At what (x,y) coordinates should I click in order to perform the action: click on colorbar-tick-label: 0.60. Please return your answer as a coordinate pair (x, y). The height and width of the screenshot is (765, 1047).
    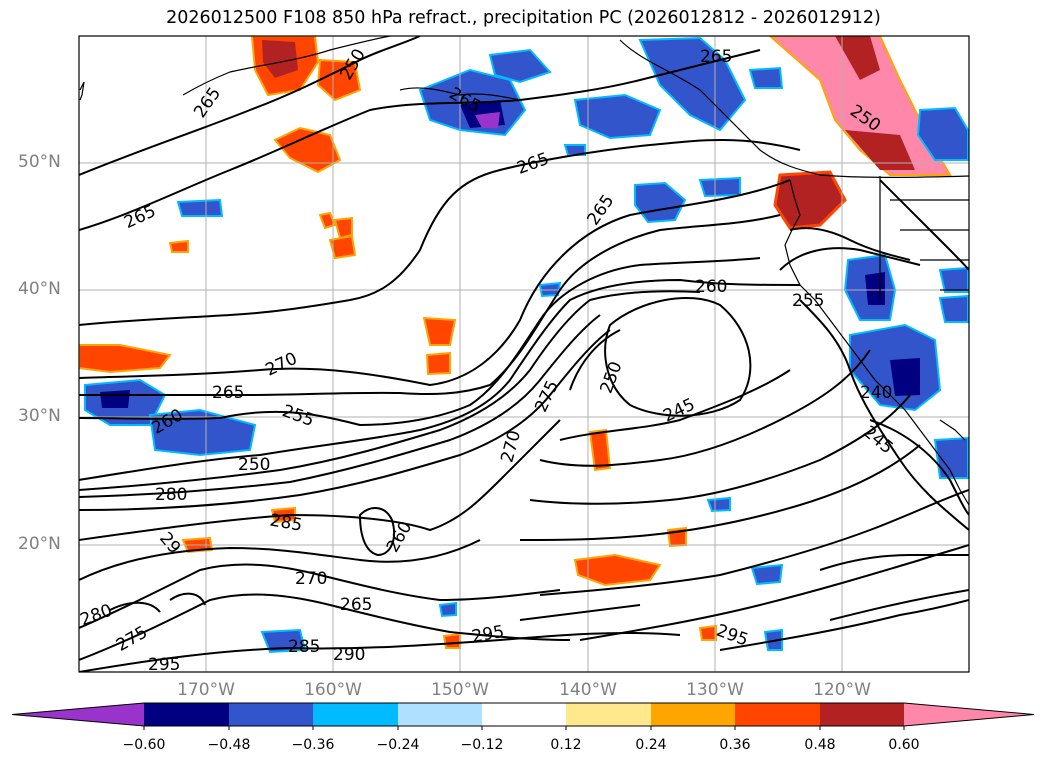
    Looking at the image, I should click on (904, 745).